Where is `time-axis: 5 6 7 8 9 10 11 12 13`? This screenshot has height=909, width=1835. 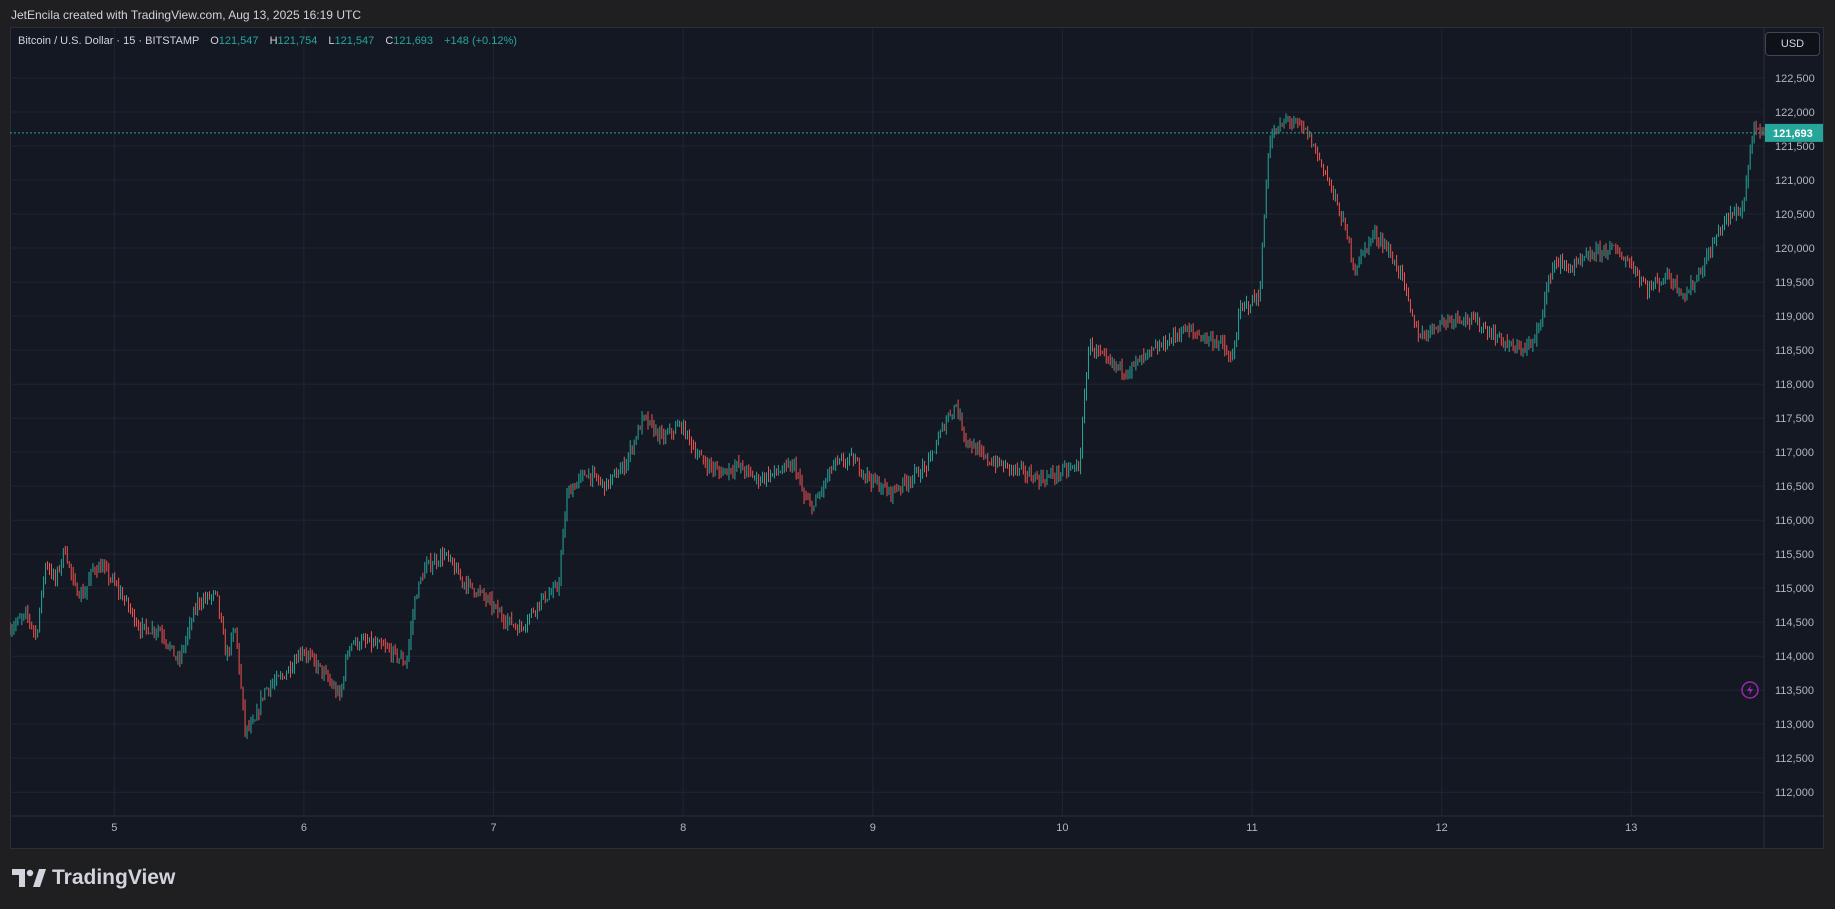
time-axis: 5 6 7 8 9 10 11 12 13 is located at coordinates (874, 828).